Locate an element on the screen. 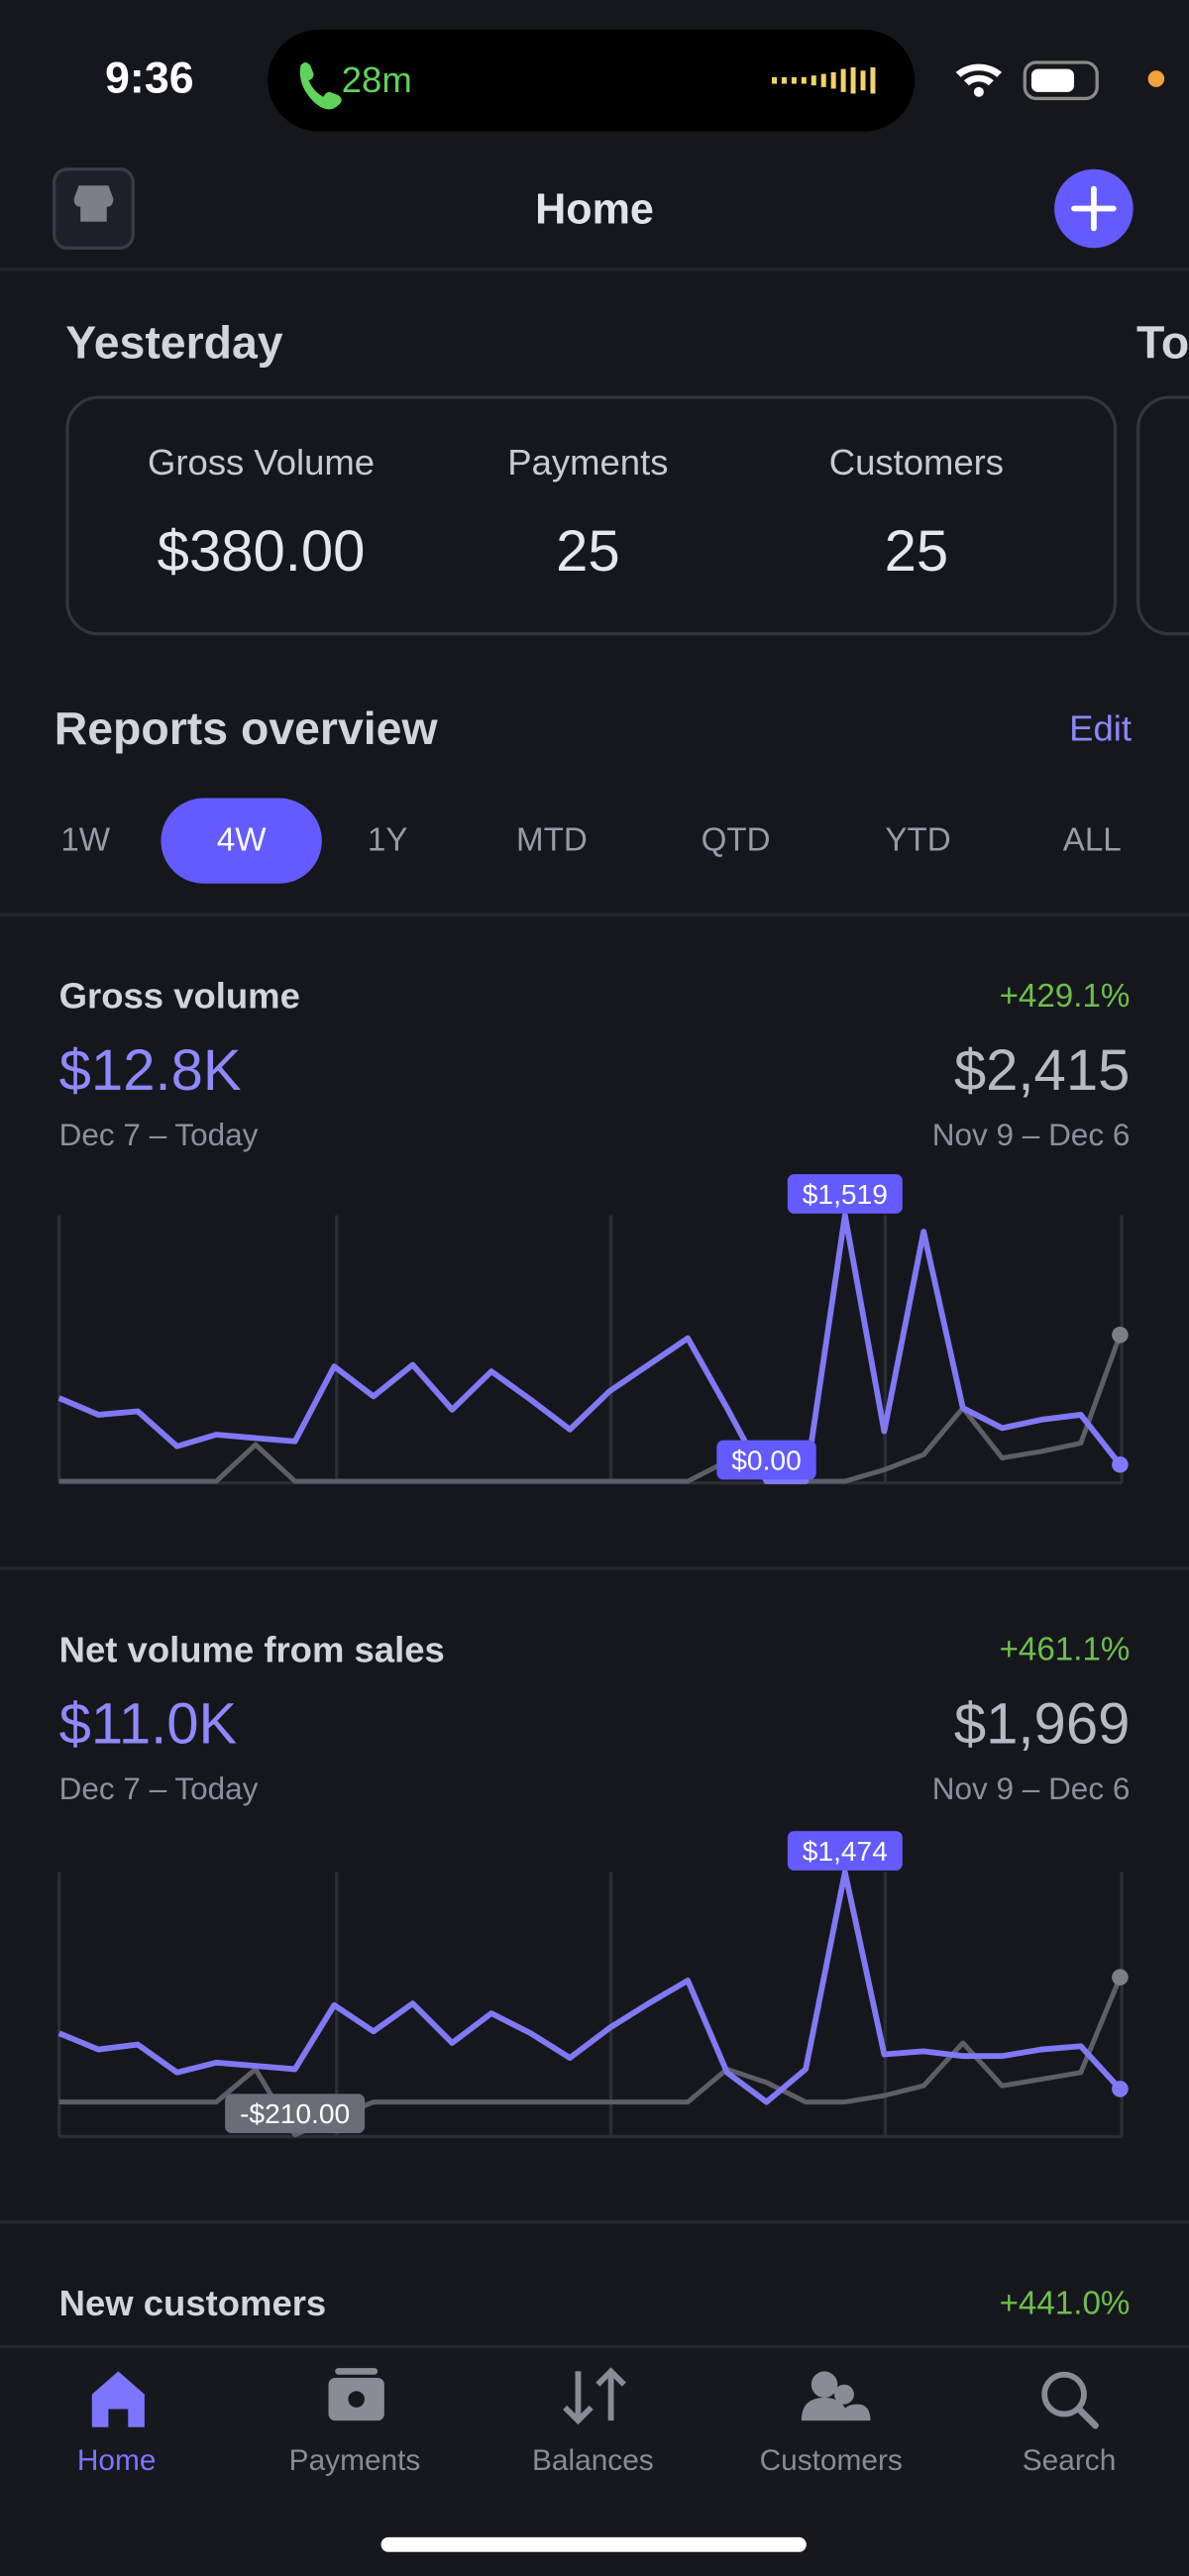  reports-title: Reports overview is located at coordinates (246, 728).